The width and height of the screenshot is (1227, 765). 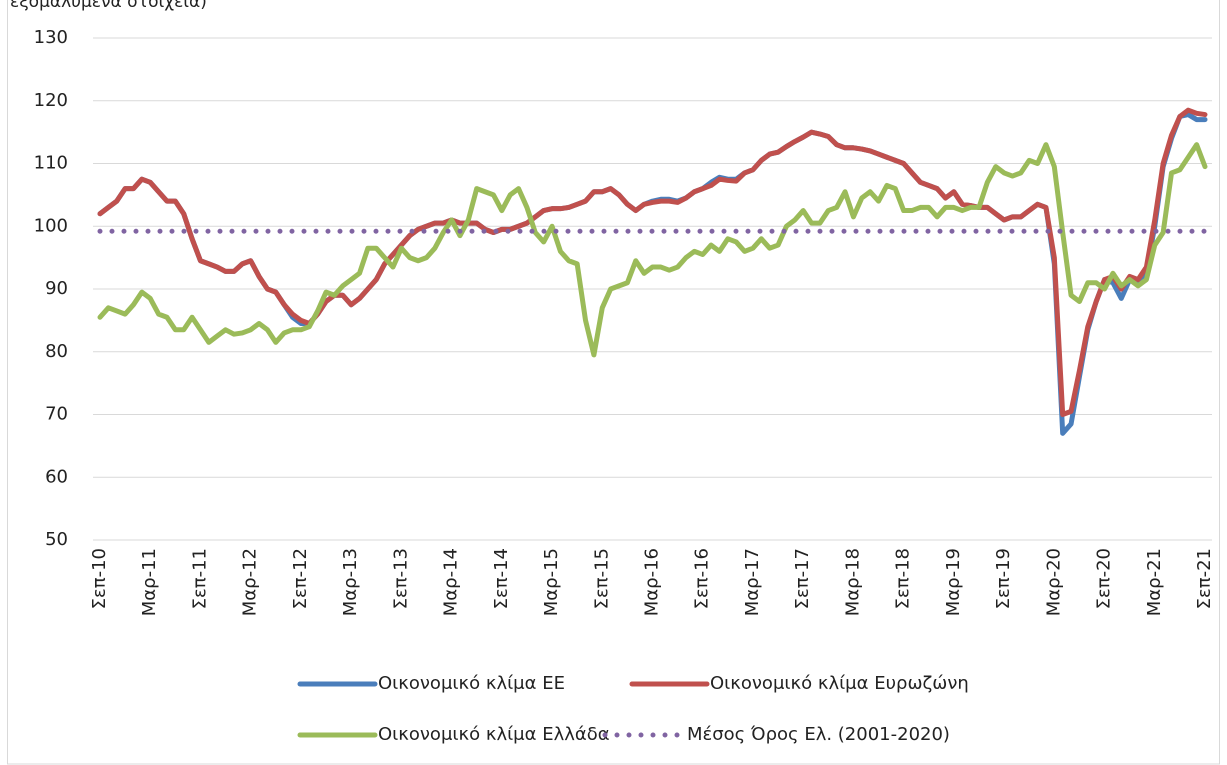 What do you see at coordinates (99, 578) in the screenshot?
I see `x-tick-label: Σεπ-10` at bounding box center [99, 578].